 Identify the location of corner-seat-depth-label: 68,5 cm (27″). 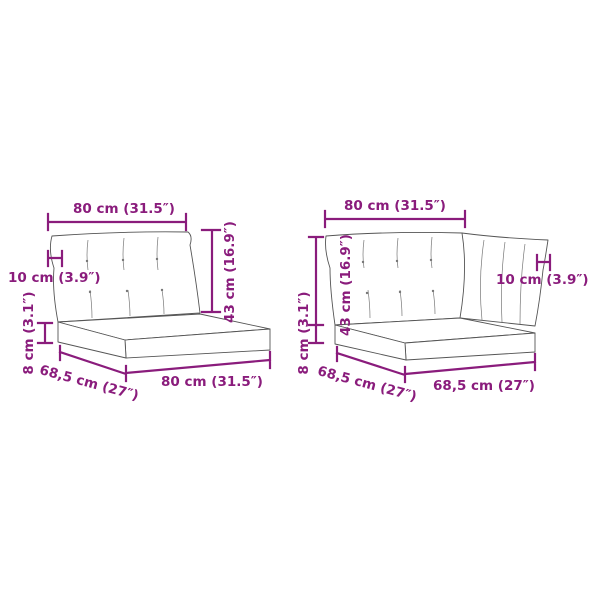
(367, 384).